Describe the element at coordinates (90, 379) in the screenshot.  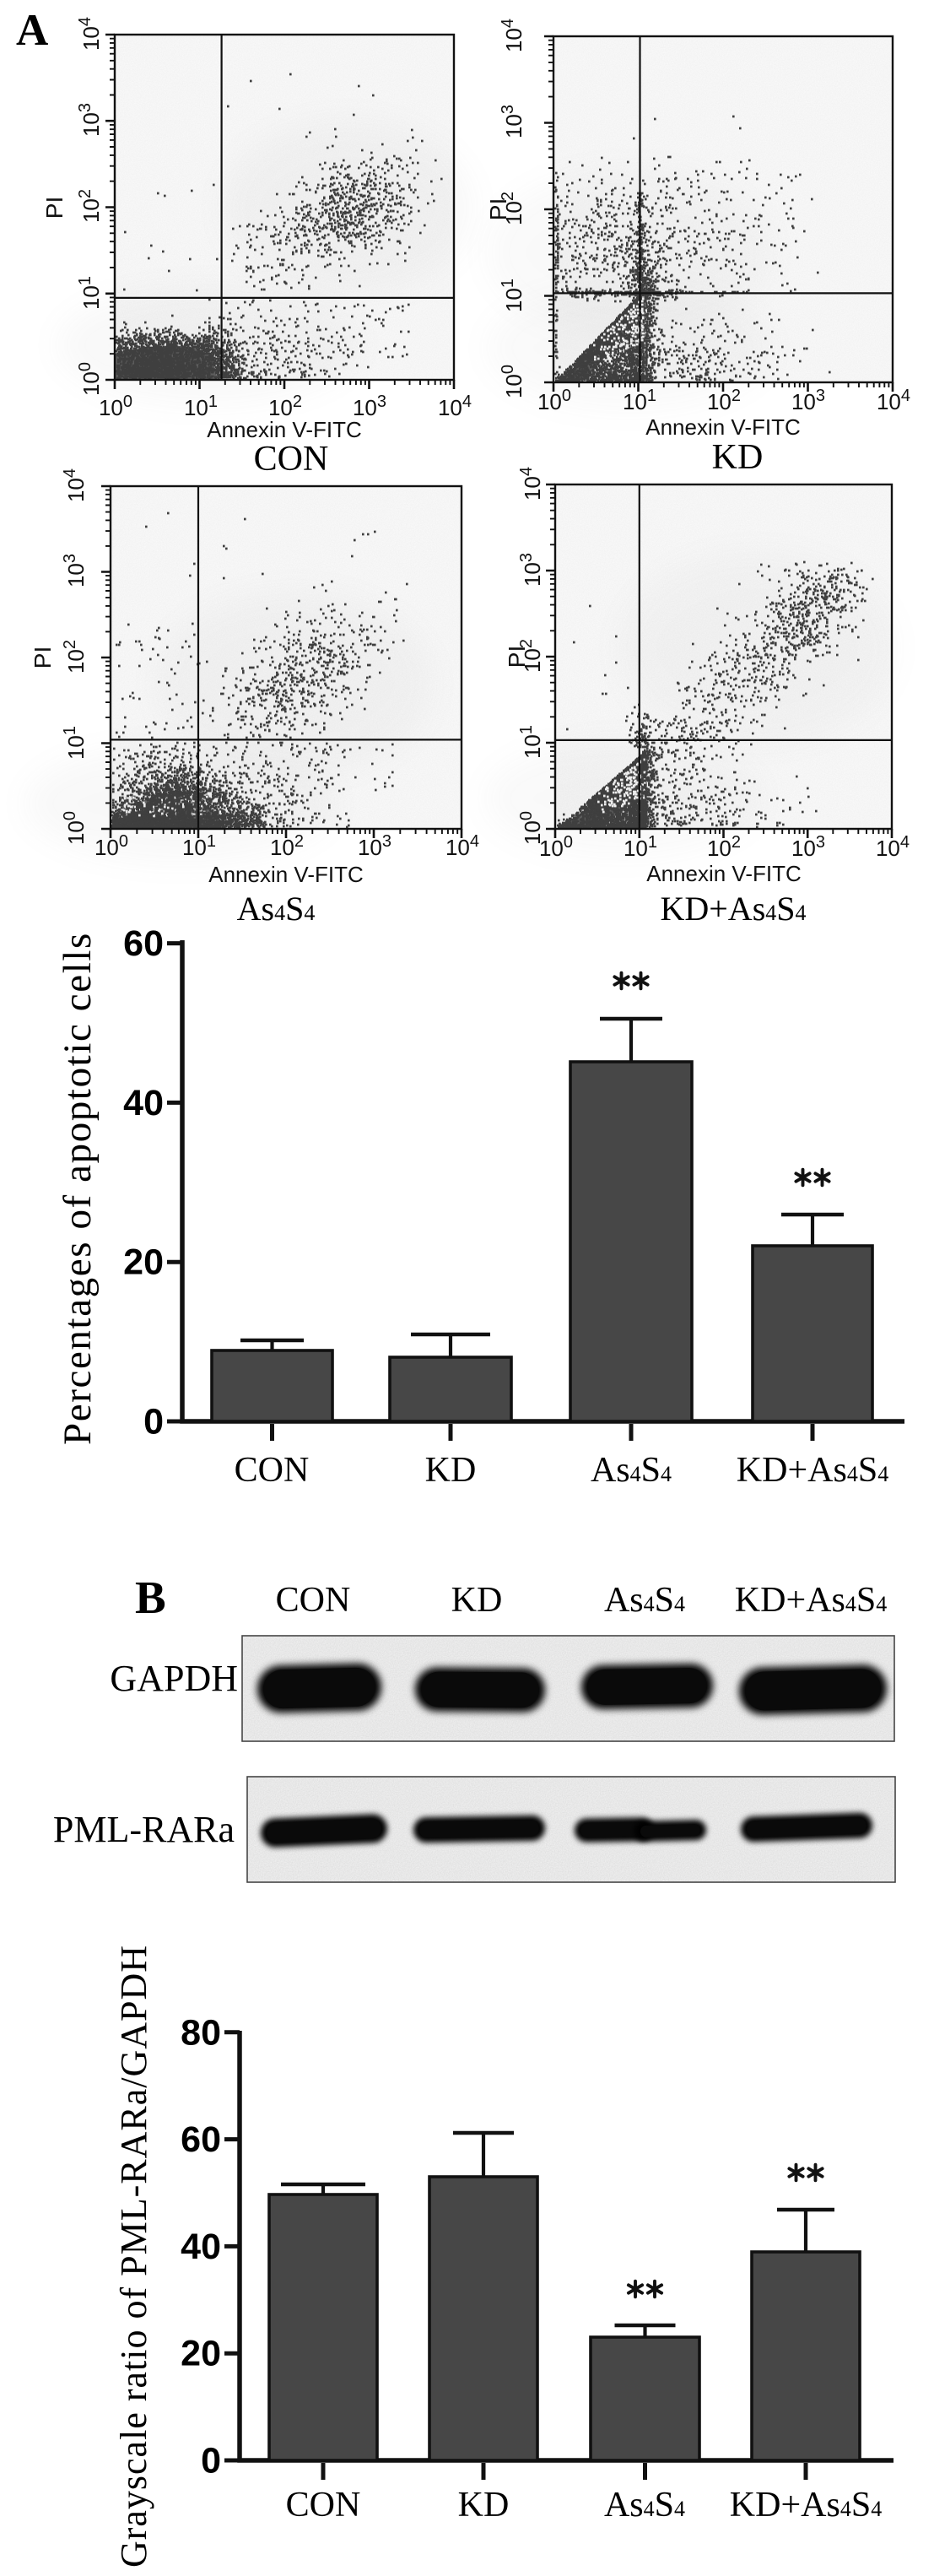
I see `svg-text: 100` at that location.